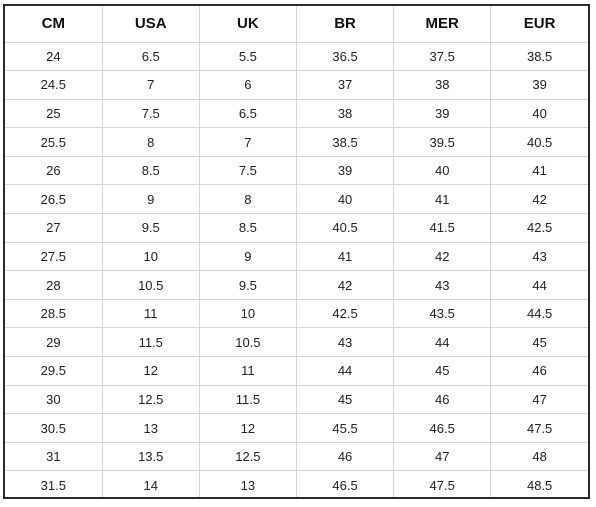  I want to click on table-row: 24.5 7 6 37 38 39, so click(296, 85).